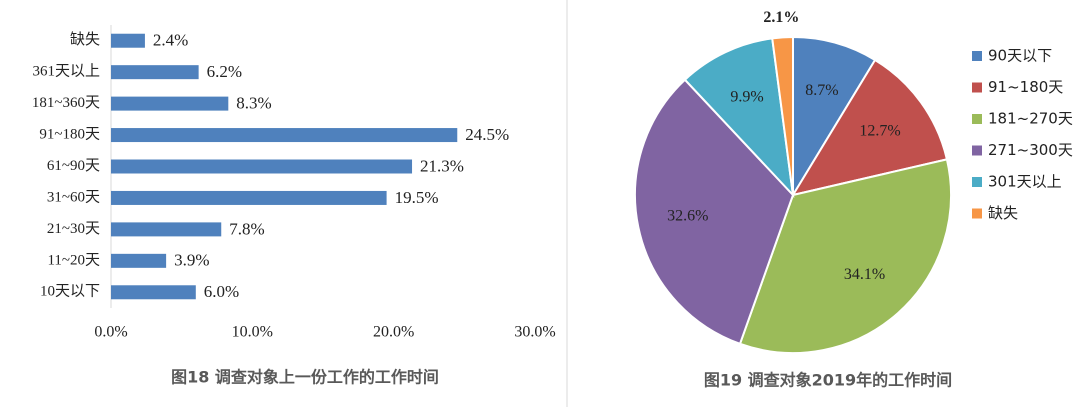 The image size is (1078, 407). Describe the element at coordinates (1025, 182) in the screenshot. I see `legend-label: 301天以上` at that location.